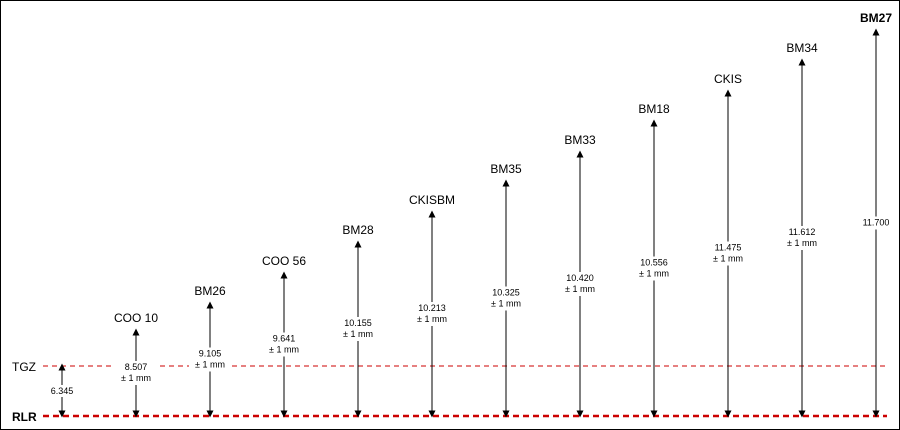 Image resolution: width=900 pixels, height=430 pixels. What do you see at coordinates (506, 293) in the screenshot?
I see `value-bm35: 10.325` at bounding box center [506, 293].